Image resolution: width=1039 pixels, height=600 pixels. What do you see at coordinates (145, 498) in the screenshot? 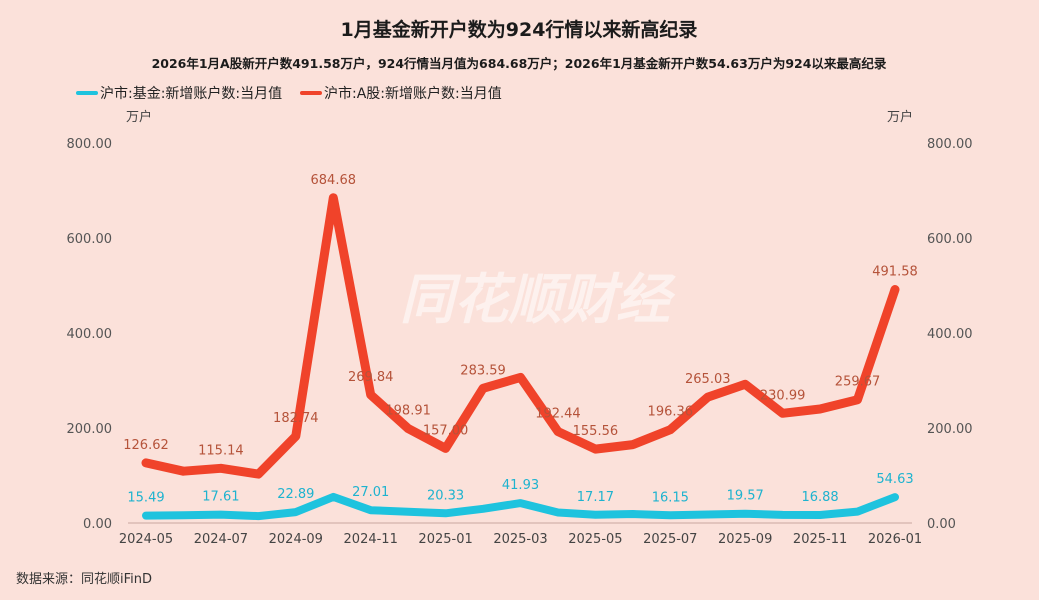
I see `data-label-fund: 15.49` at bounding box center [145, 498].